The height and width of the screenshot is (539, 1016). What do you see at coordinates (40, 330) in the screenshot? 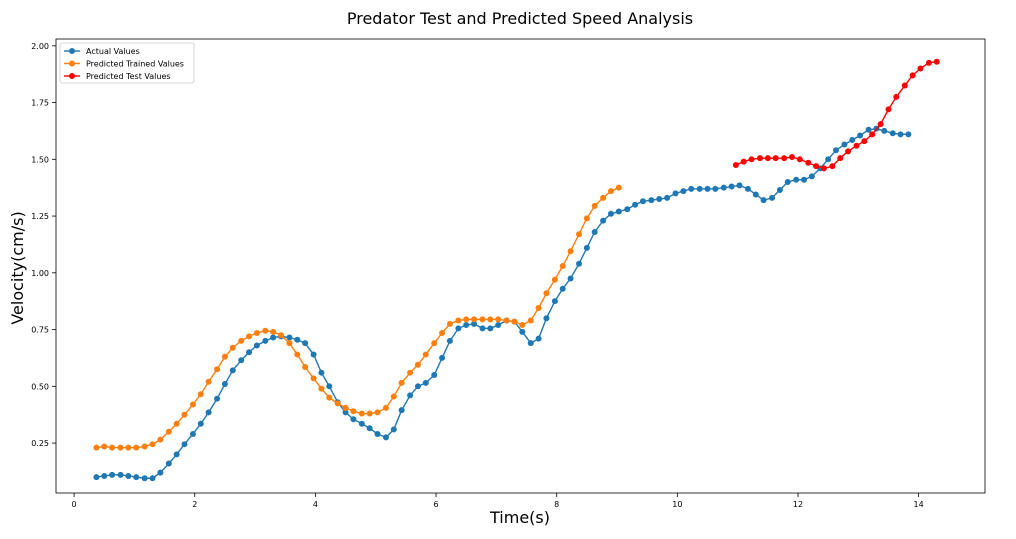
I see `y-tick-label: 0.75` at bounding box center [40, 330].